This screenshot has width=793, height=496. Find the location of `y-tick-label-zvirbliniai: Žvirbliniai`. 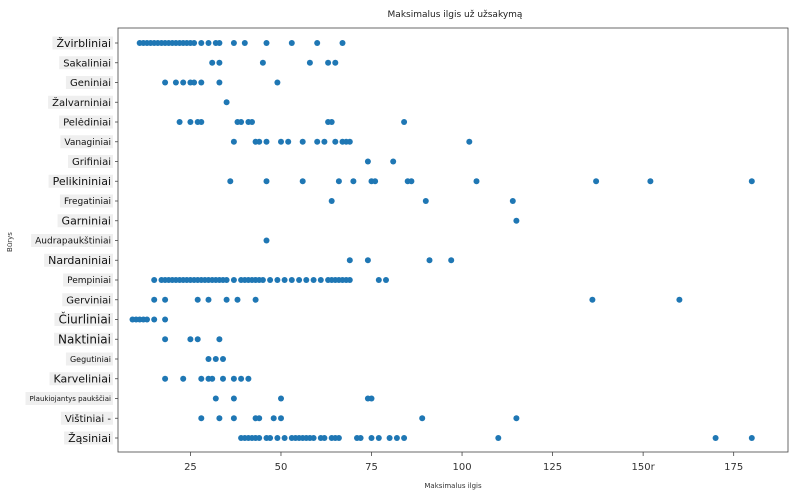

y-tick-label-zvirbliniai: Žvirbliniai is located at coordinates (83, 43).